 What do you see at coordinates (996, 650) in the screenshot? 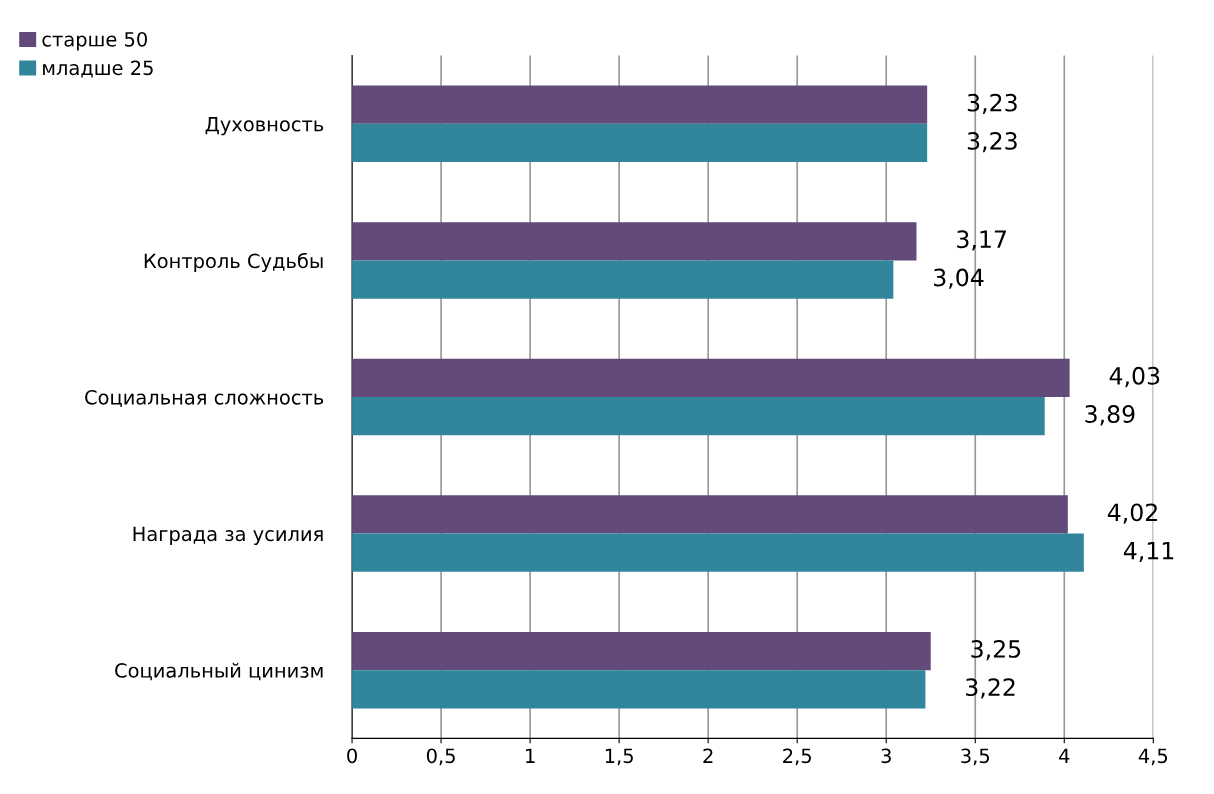
I see `data-label: 3,25` at bounding box center [996, 650].